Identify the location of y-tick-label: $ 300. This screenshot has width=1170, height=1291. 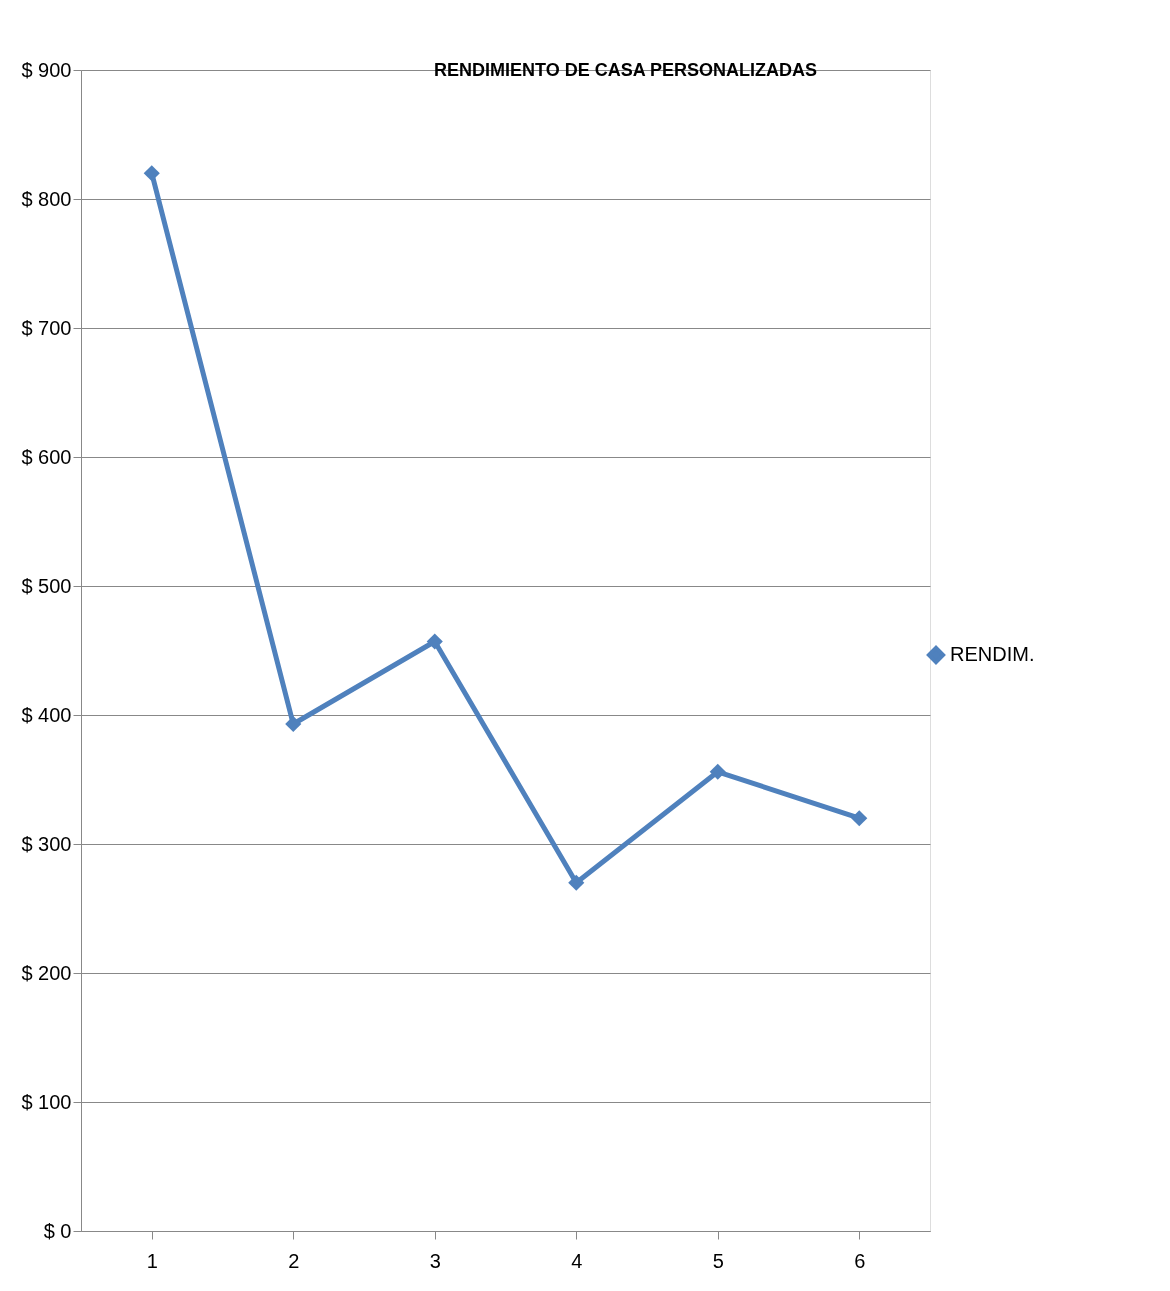
(46, 843).